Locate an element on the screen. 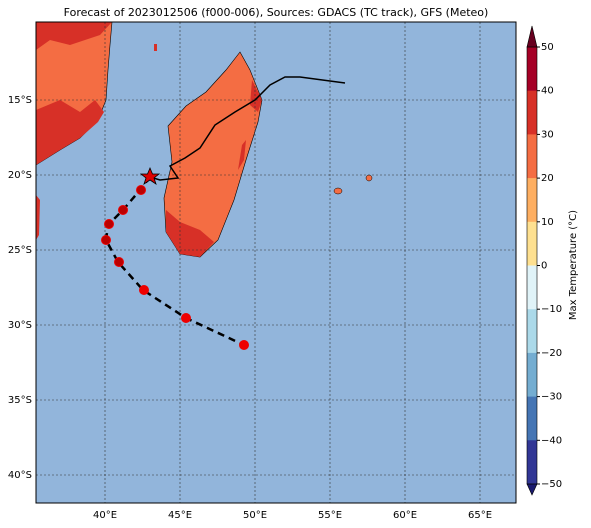 The image size is (591, 528). lat-label: 30°S is located at coordinates (20, 325).